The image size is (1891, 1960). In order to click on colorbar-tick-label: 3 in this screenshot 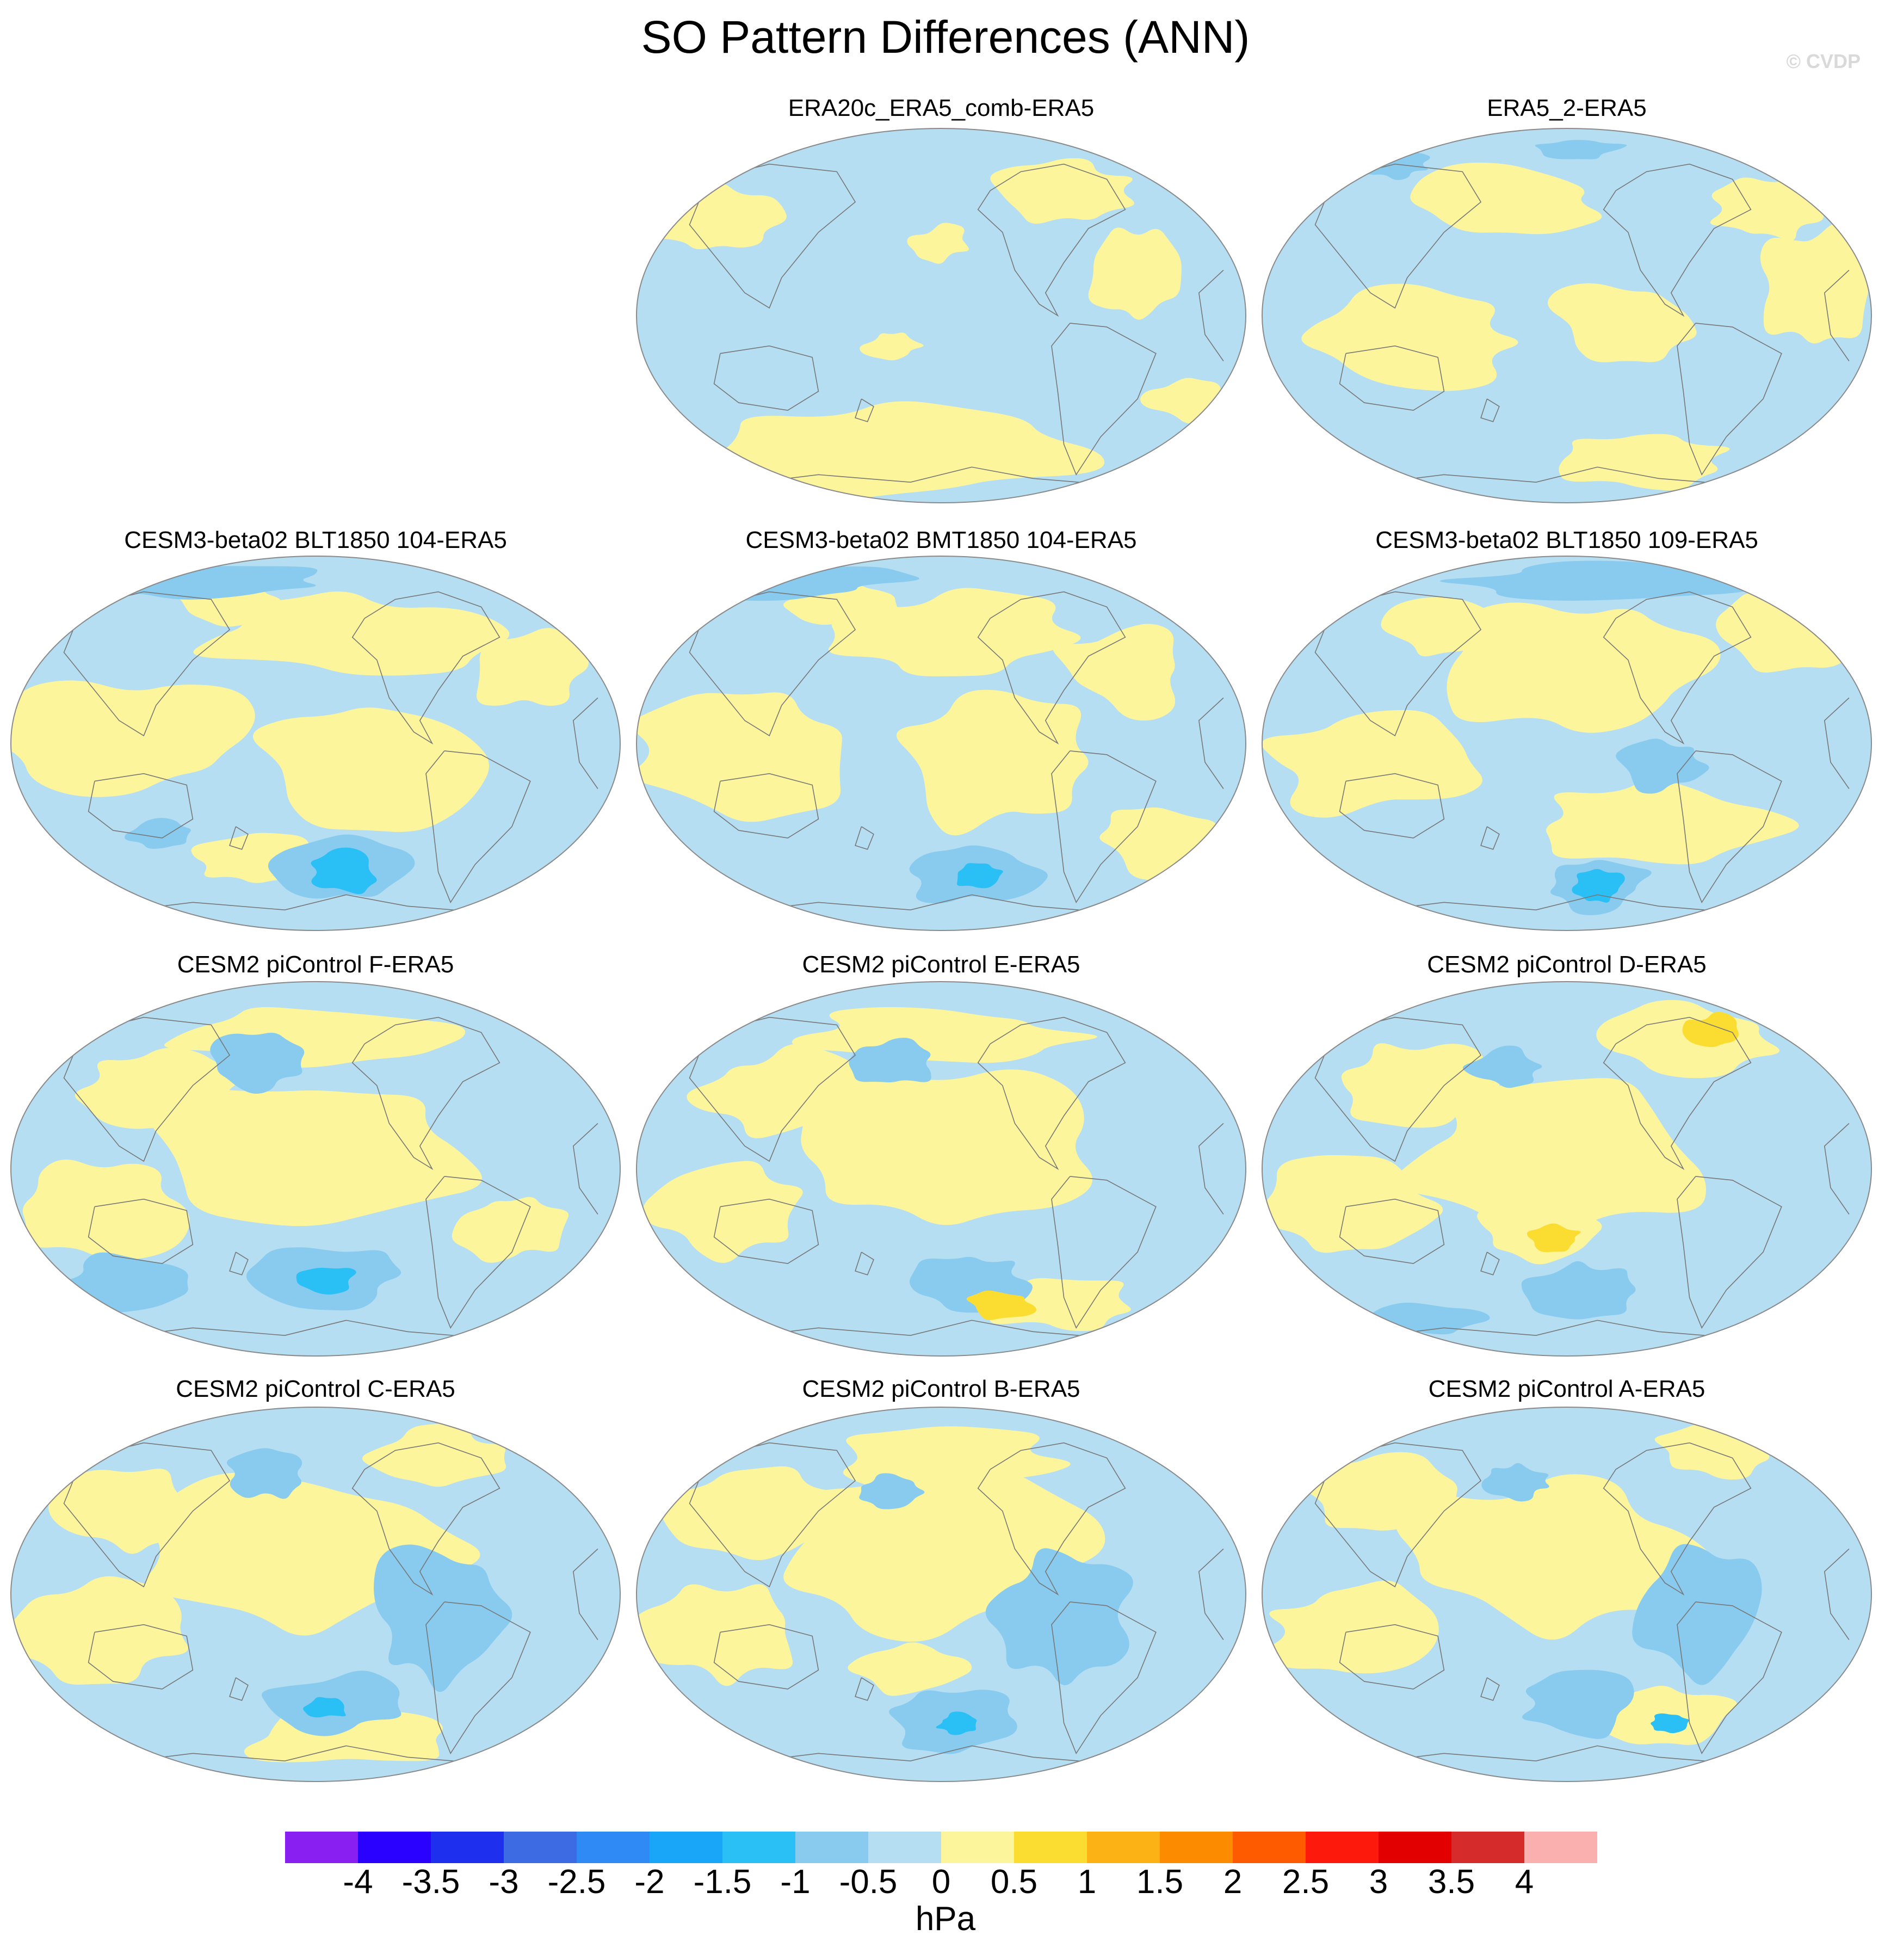, I will do `click(1378, 1882)`.